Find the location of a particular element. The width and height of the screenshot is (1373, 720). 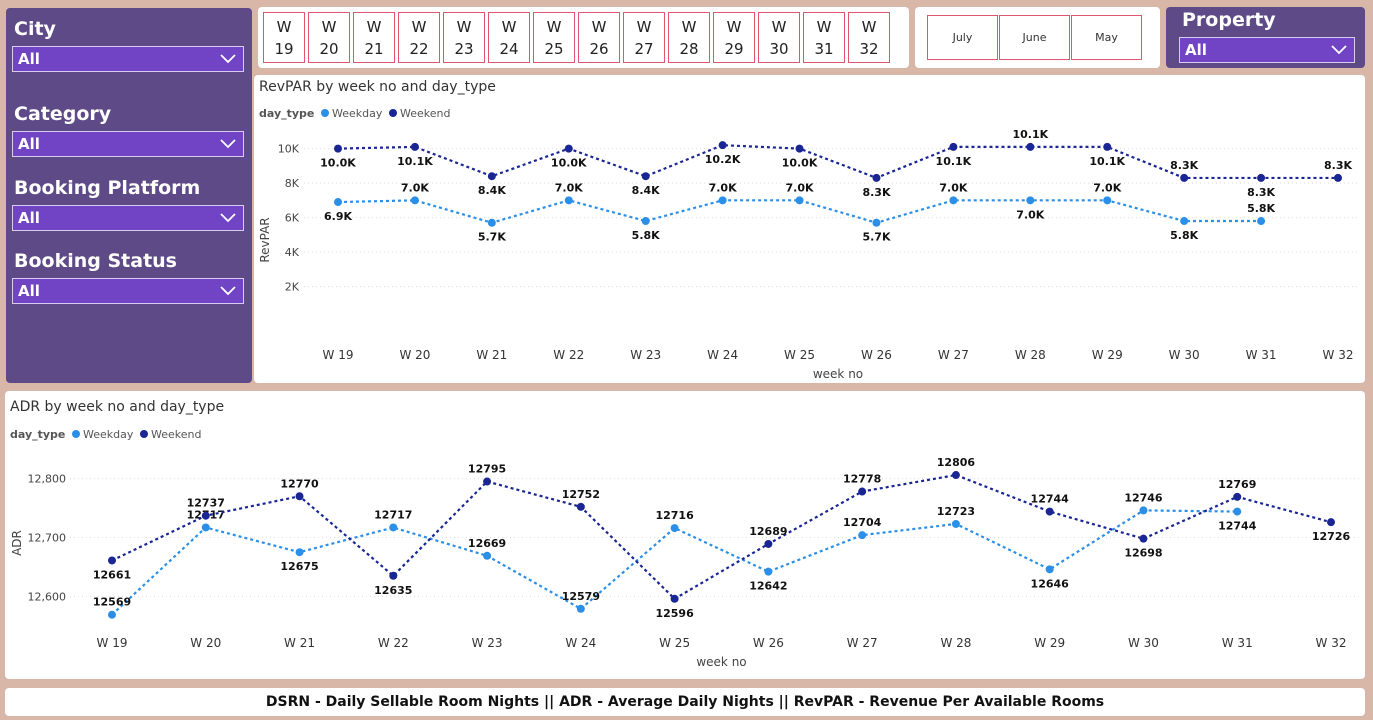

y-tick-label: 12,700 is located at coordinates (47, 538).